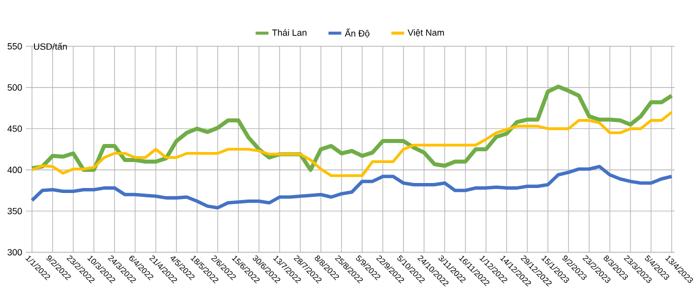 The height and width of the screenshot is (305, 700). I want to click on y-tick-label: 550, so click(15, 46).